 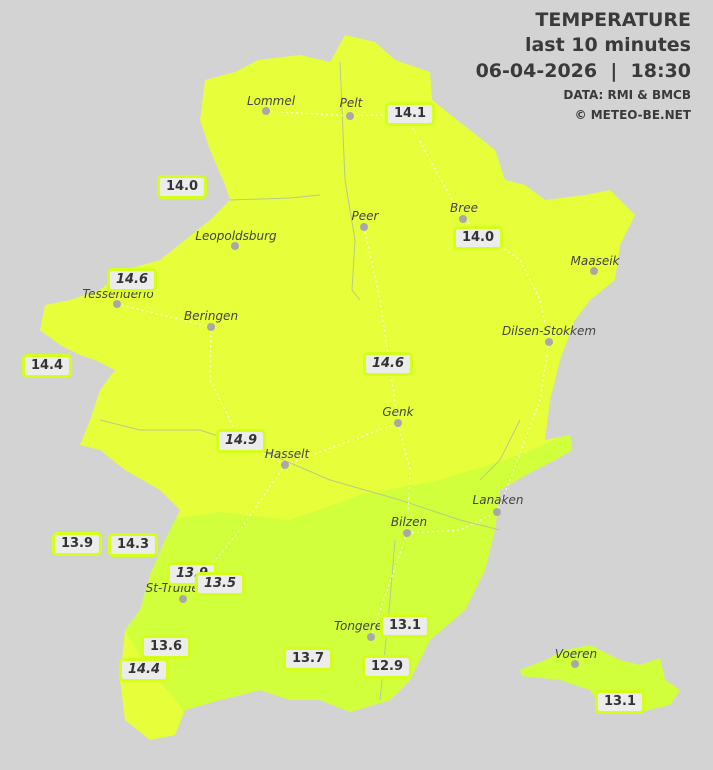 What do you see at coordinates (607, 45) in the screenshot?
I see `map-subtitle: last 10 minutes` at bounding box center [607, 45].